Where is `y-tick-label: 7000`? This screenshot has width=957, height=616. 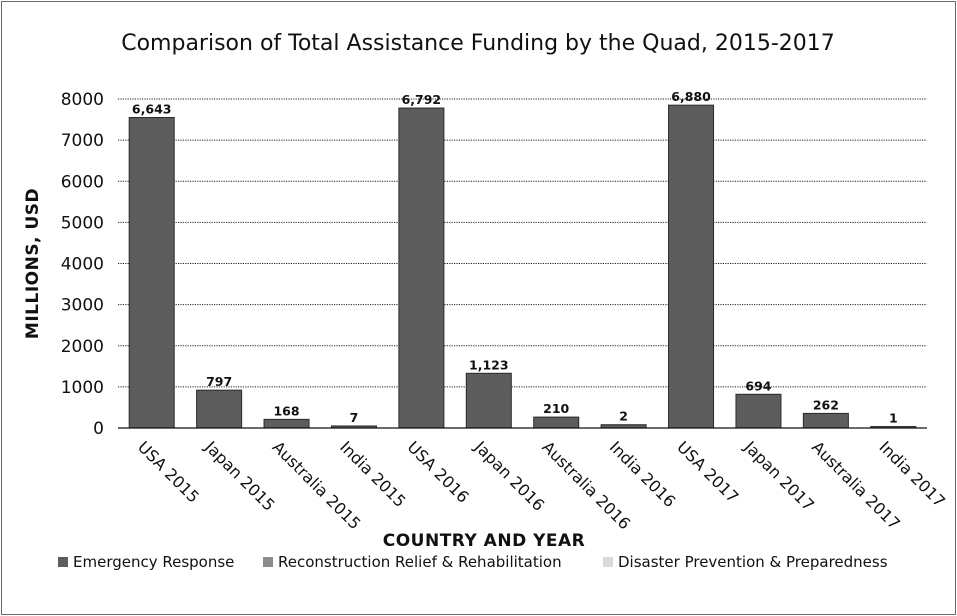
y-tick-label: 7000 is located at coordinates (82, 141).